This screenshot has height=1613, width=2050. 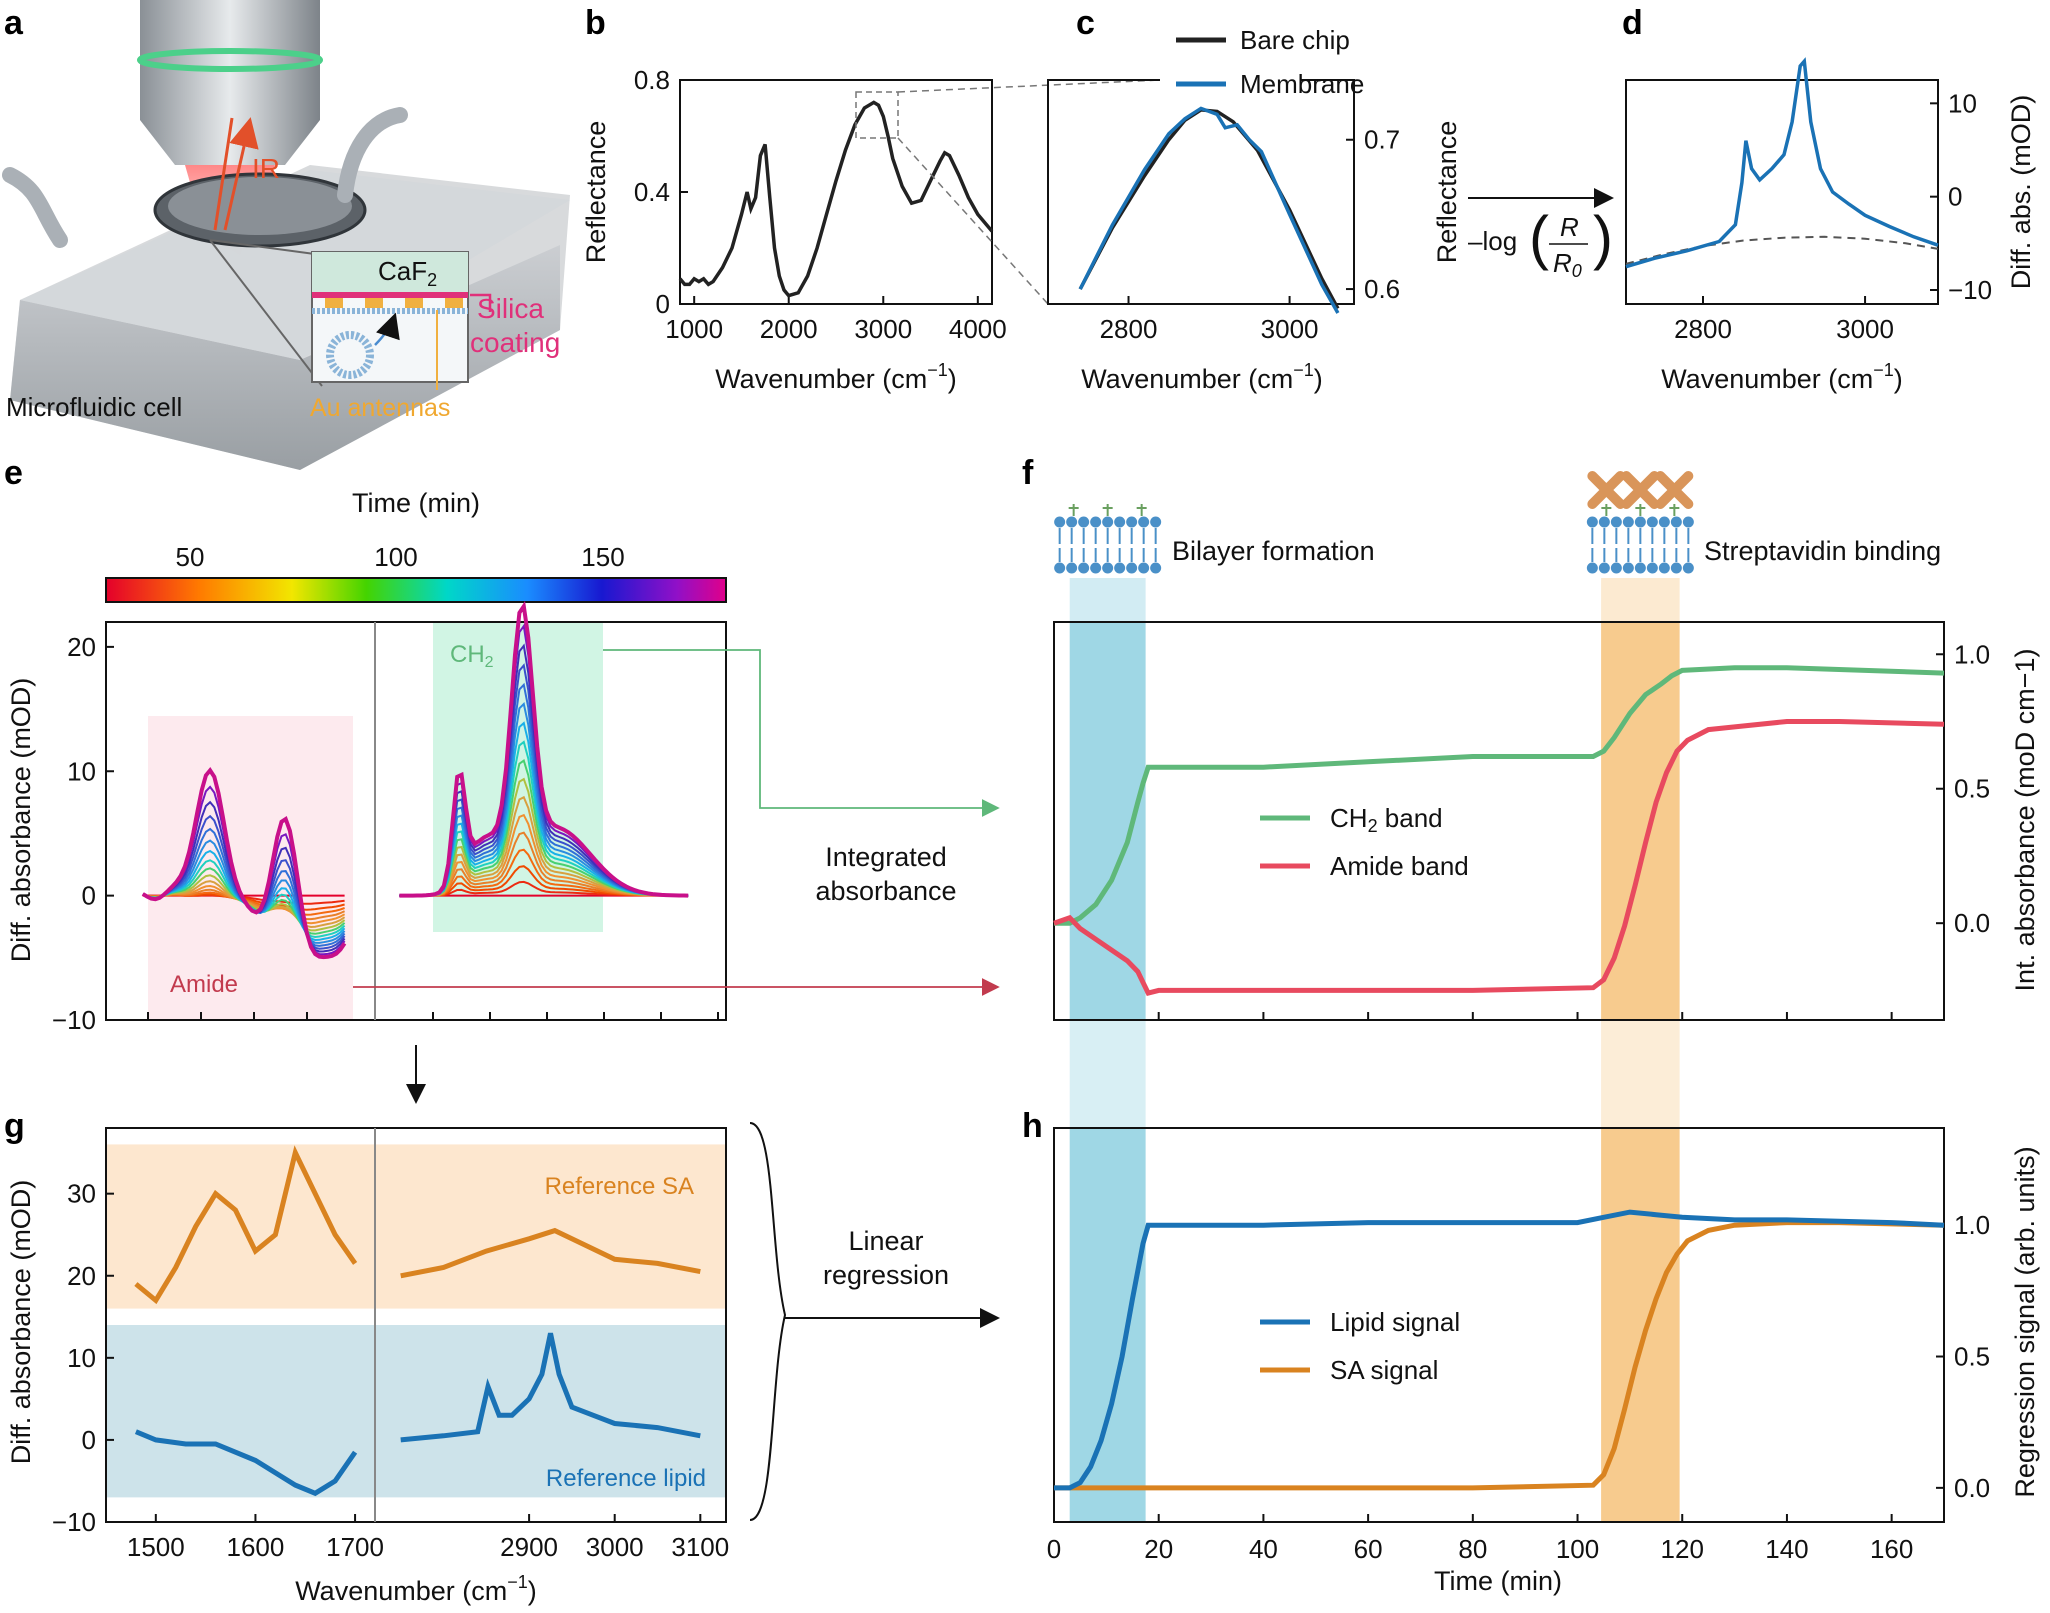 What do you see at coordinates (978, 329) in the screenshot?
I see `chart-b-xtick: 4000` at bounding box center [978, 329].